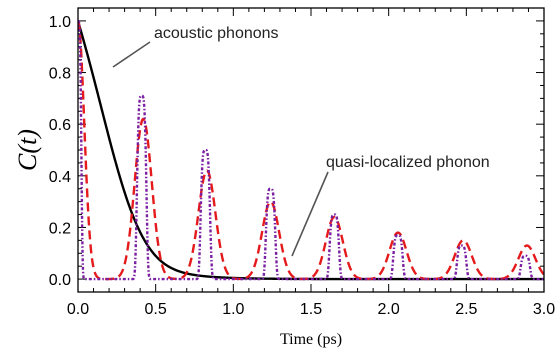 The image size is (555, 354). I want to click on annotation-acoustic: acoustic phonons, so click(216, 33).